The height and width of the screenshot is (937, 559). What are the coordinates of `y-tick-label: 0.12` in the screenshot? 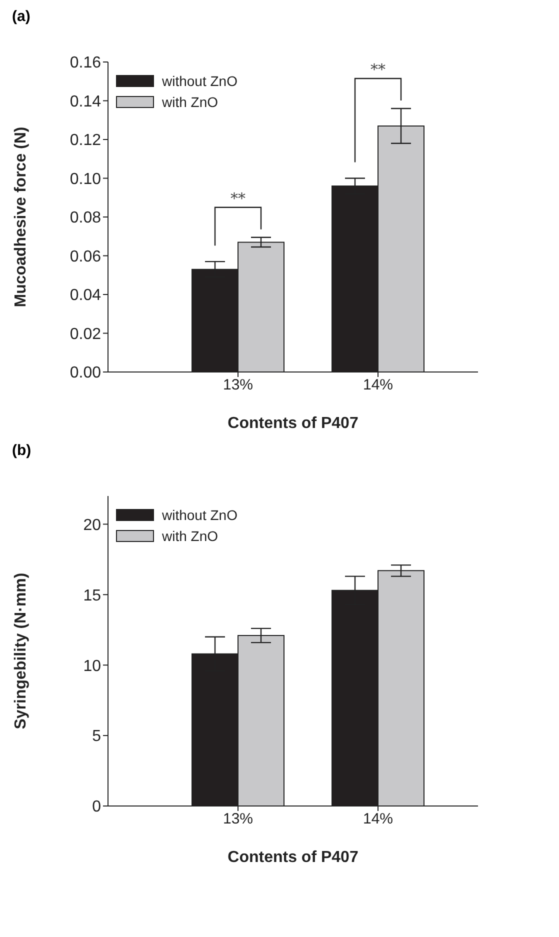 It's located at (86, 141).